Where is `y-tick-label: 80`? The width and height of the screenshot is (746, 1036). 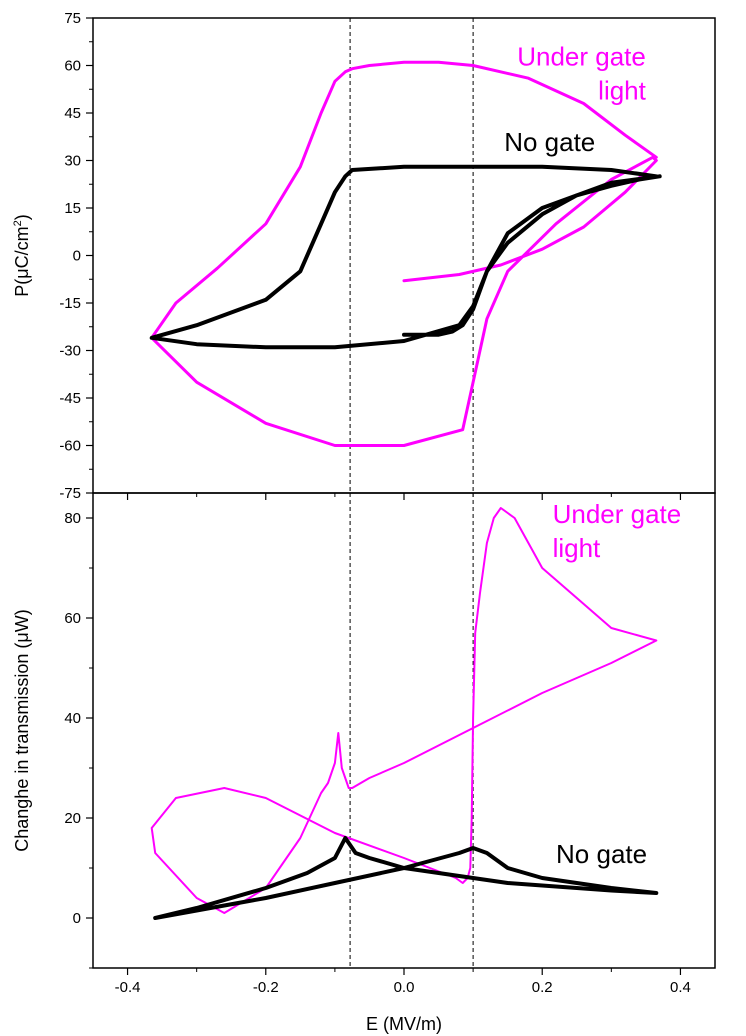 y-tick-label: 80 is located at coordinates (72, 518).